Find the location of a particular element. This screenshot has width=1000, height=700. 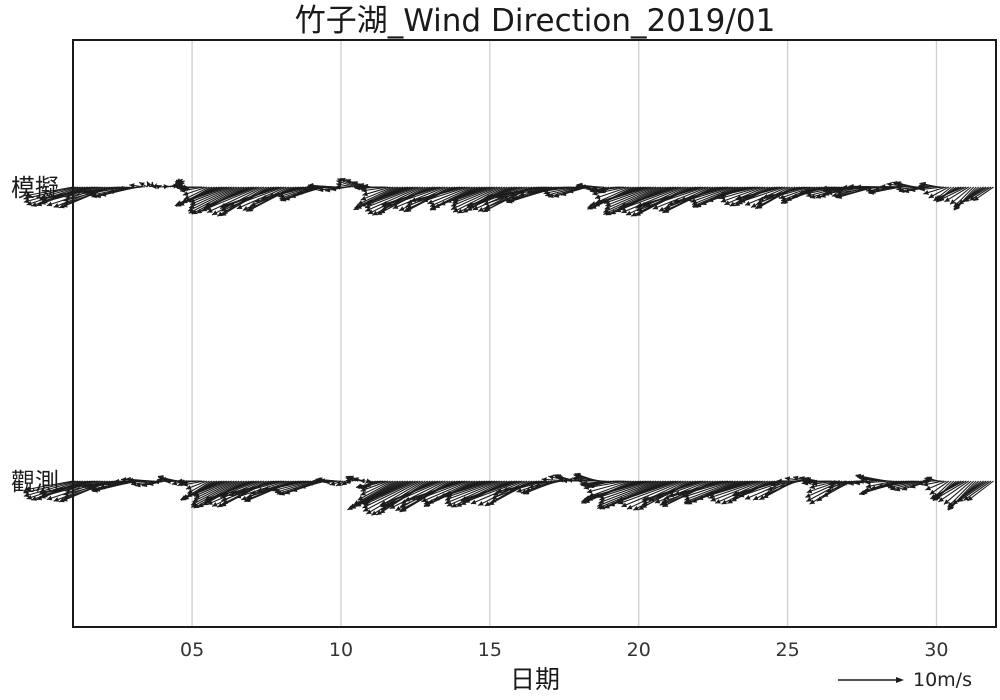

y-tick-label: 模擬 is located at coordinates (35, 188).